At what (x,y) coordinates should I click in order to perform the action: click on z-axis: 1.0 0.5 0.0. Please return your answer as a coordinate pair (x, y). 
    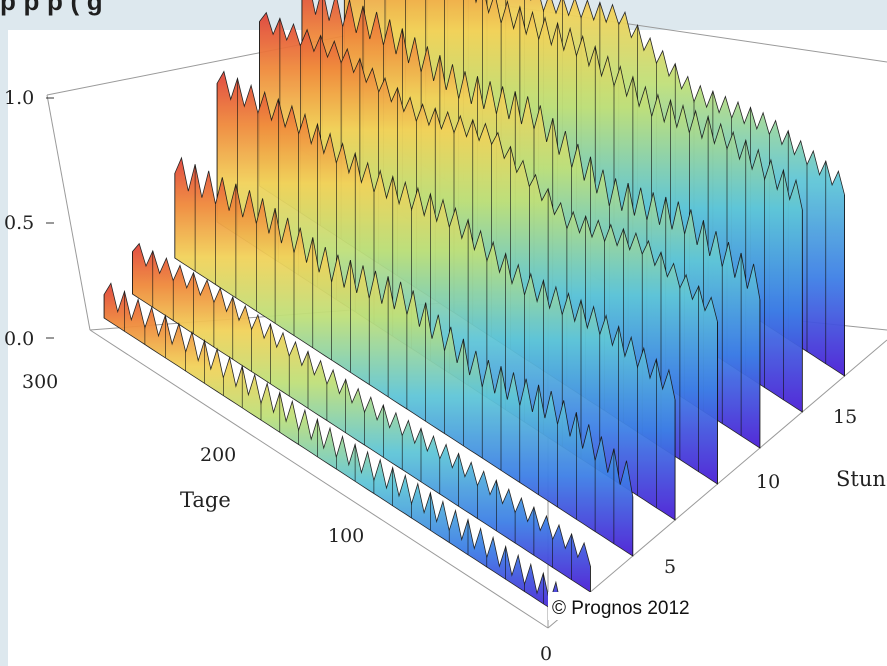
    Looking at the image, I should click on (29, 218).